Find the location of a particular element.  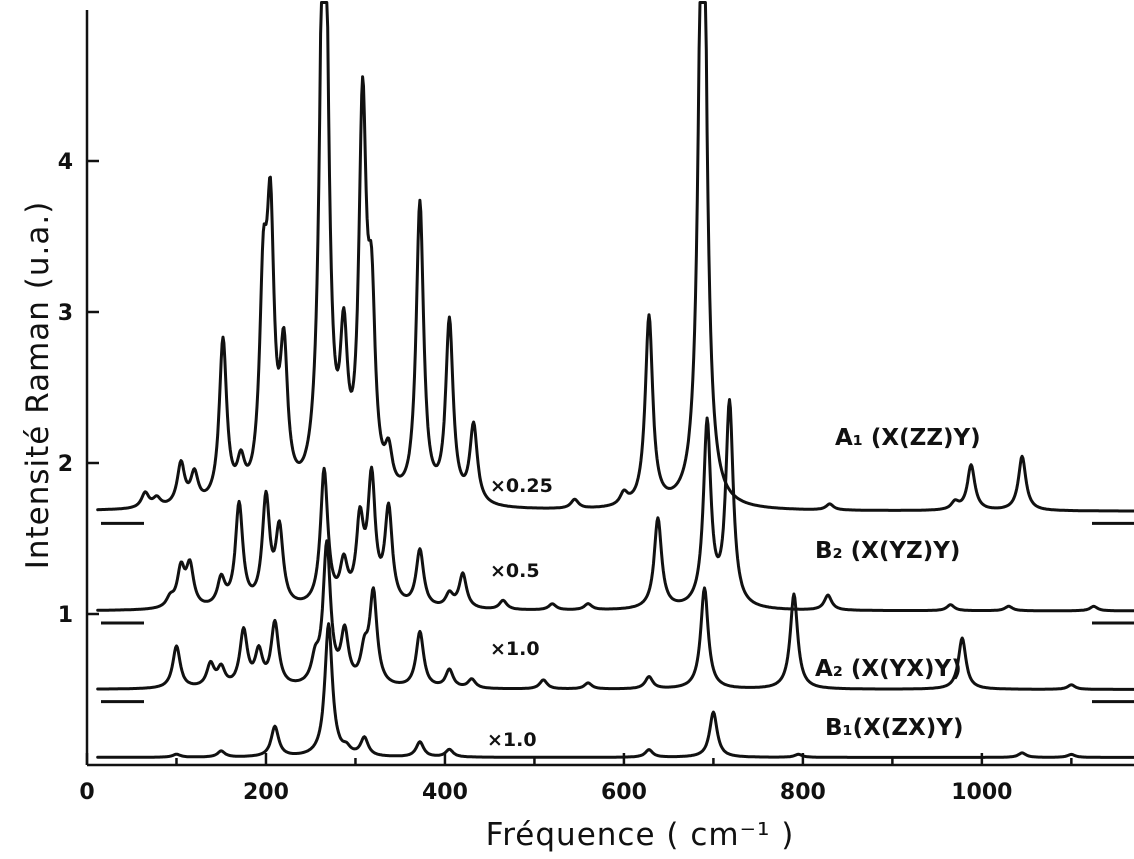

x-tick-label: 600 is located at coordinates (624, 792).